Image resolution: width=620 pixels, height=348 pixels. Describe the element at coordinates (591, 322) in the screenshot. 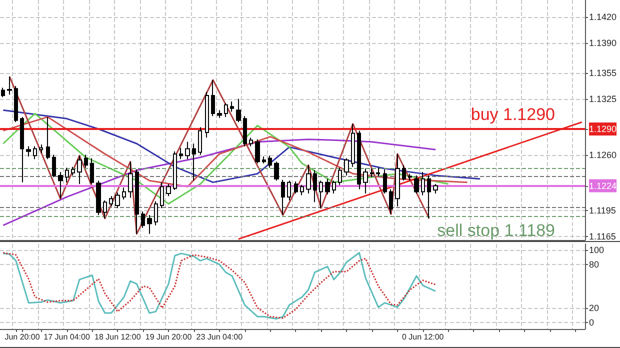

I see `y-tick-label: 0` at that location.